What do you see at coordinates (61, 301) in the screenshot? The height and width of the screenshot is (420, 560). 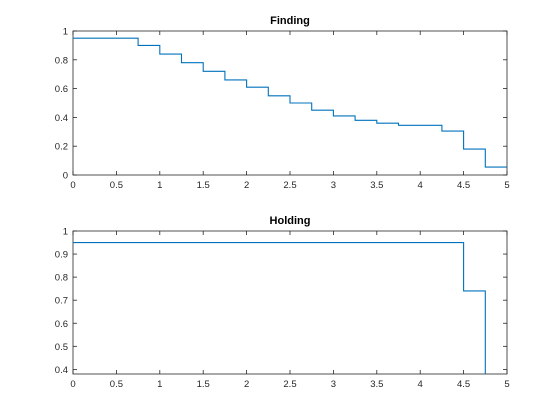 I see `y-tick-label: 0.7` at bounding box center [61, 301].